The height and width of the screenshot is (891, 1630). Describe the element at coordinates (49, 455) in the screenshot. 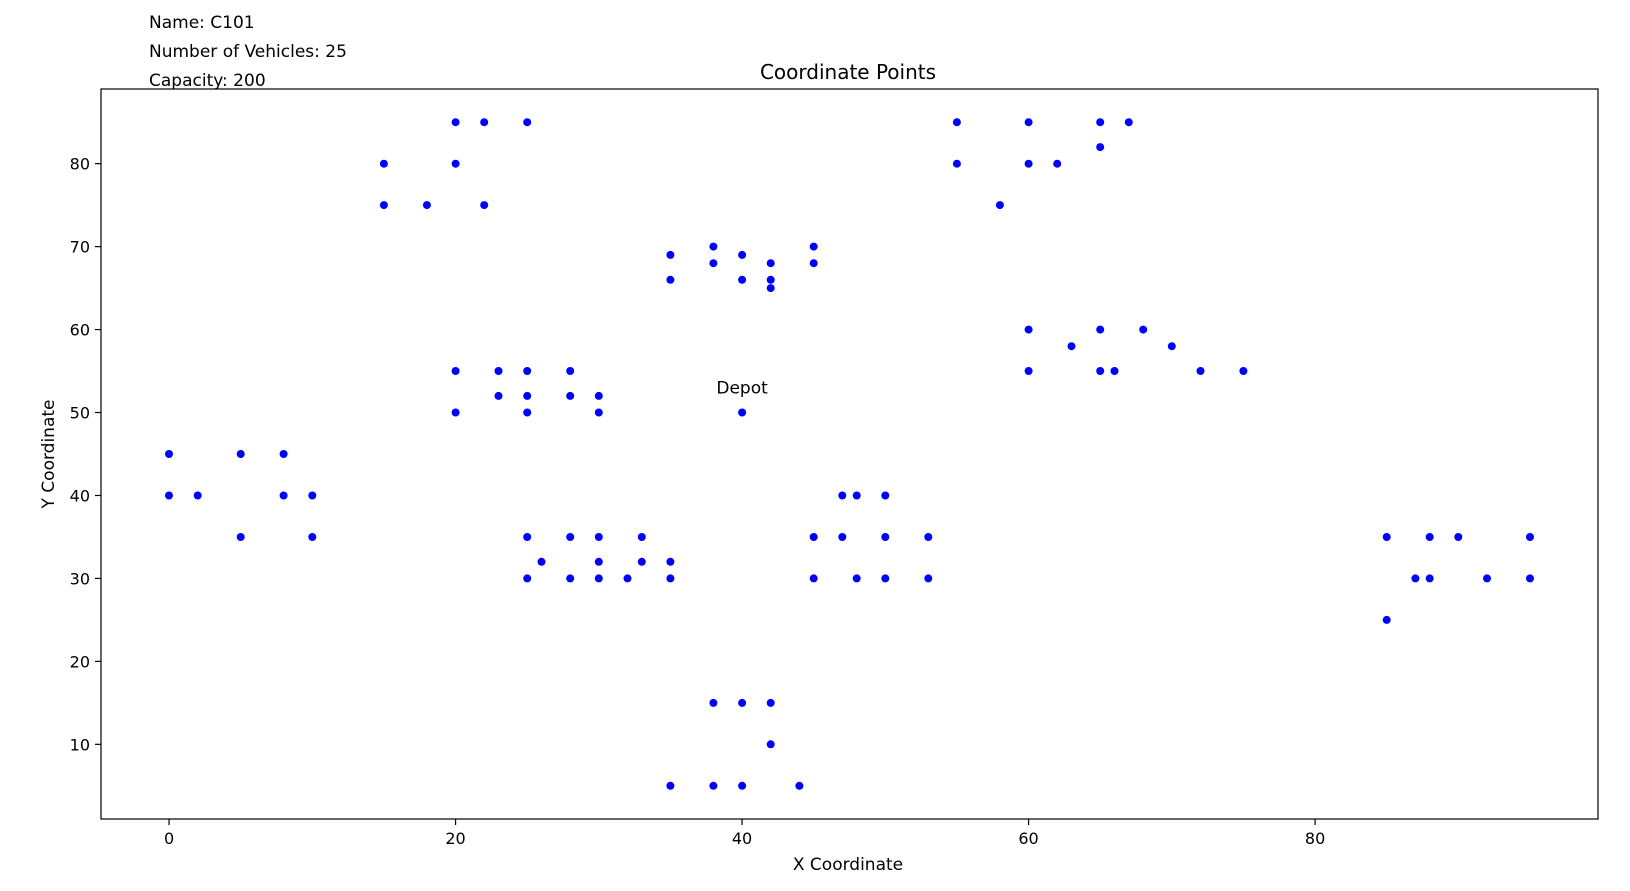

I see `y-axis-label: Y Coordinate` at that location.